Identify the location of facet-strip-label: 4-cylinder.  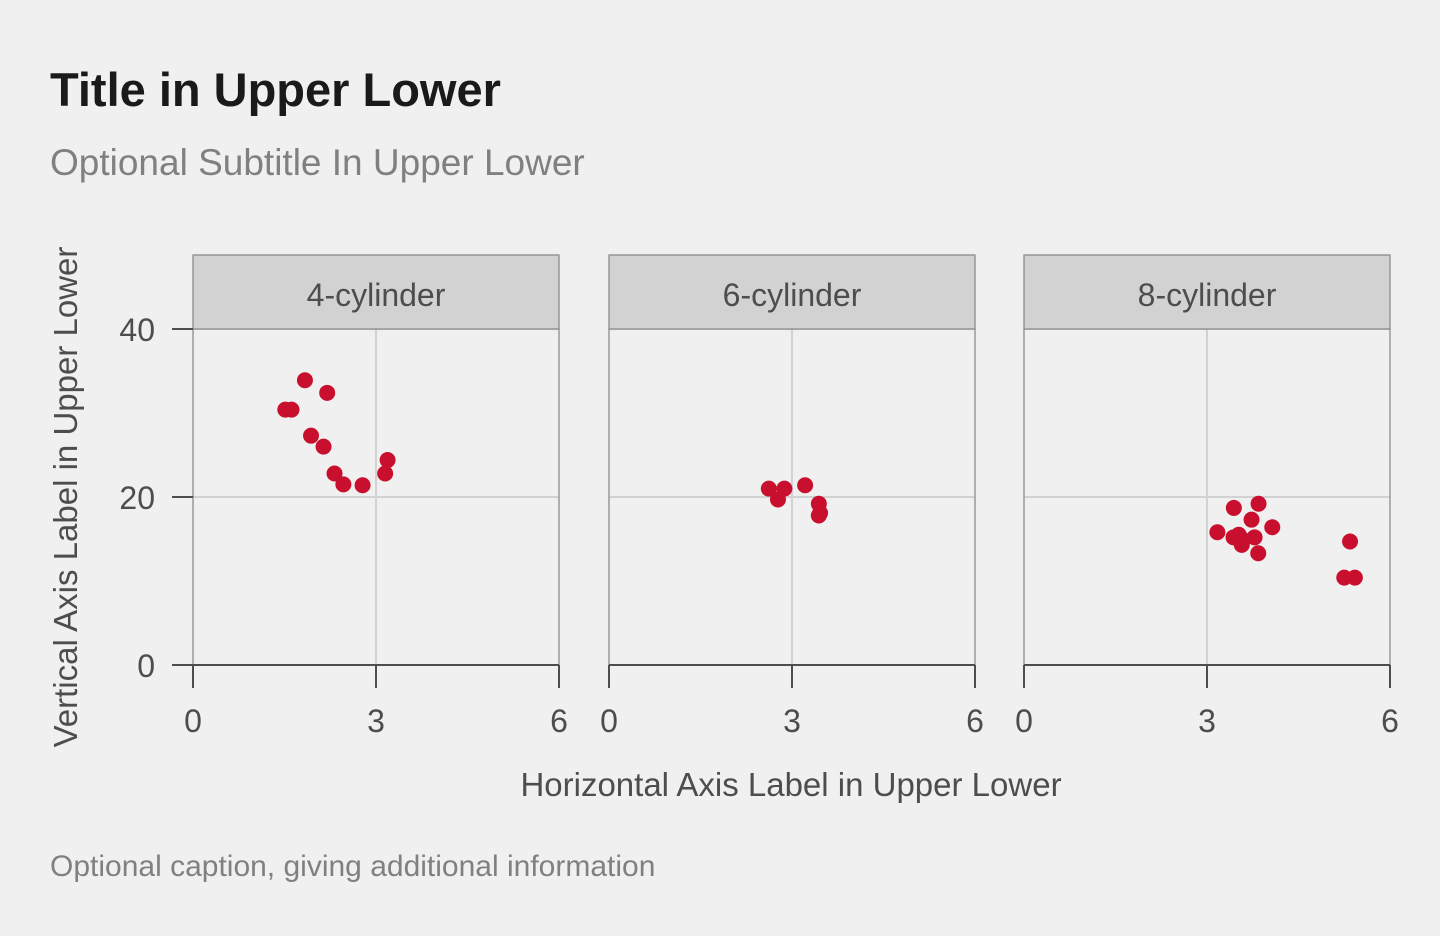
(376, 295).